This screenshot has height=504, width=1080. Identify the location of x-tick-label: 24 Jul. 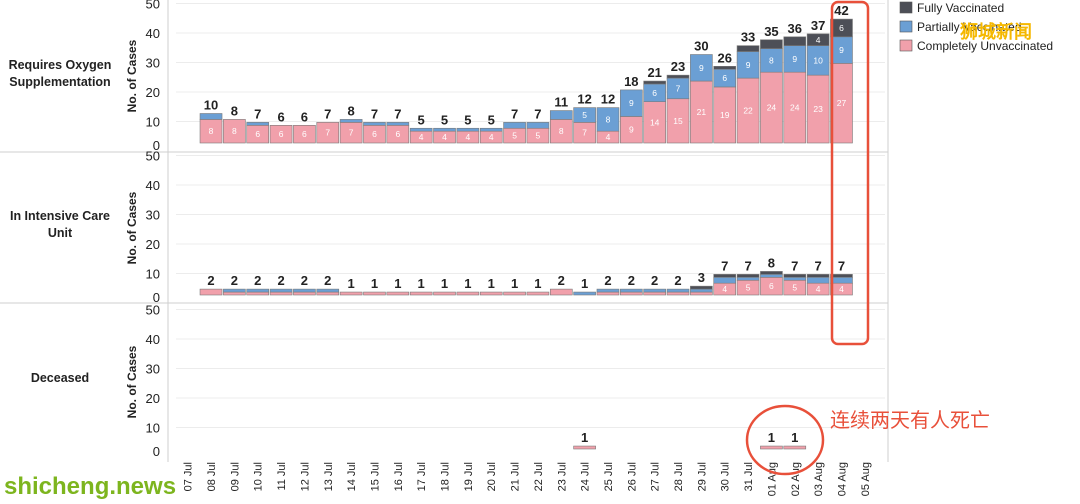
(586, 476).